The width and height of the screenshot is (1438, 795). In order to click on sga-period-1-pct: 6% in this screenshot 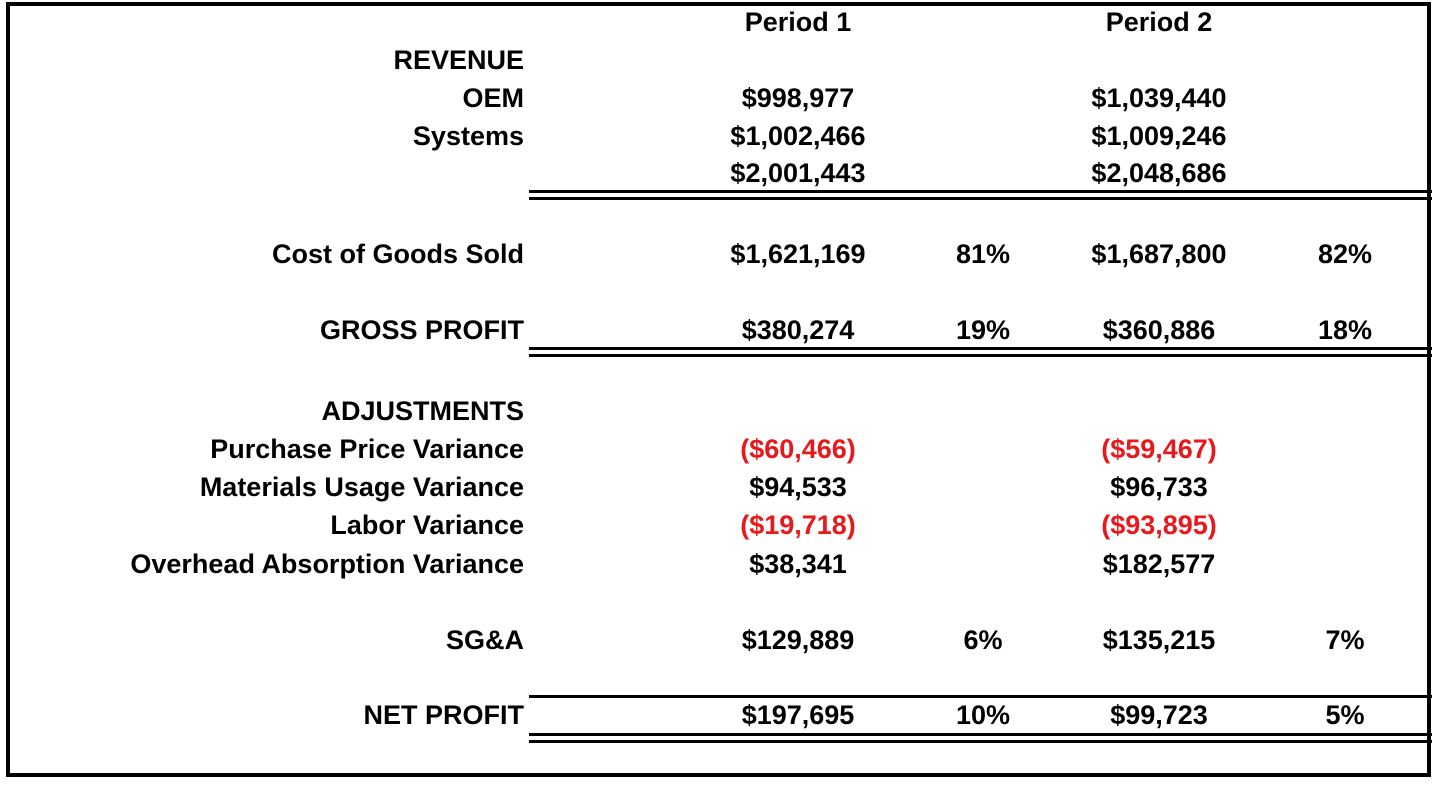, I will do `click(983, 640)`.